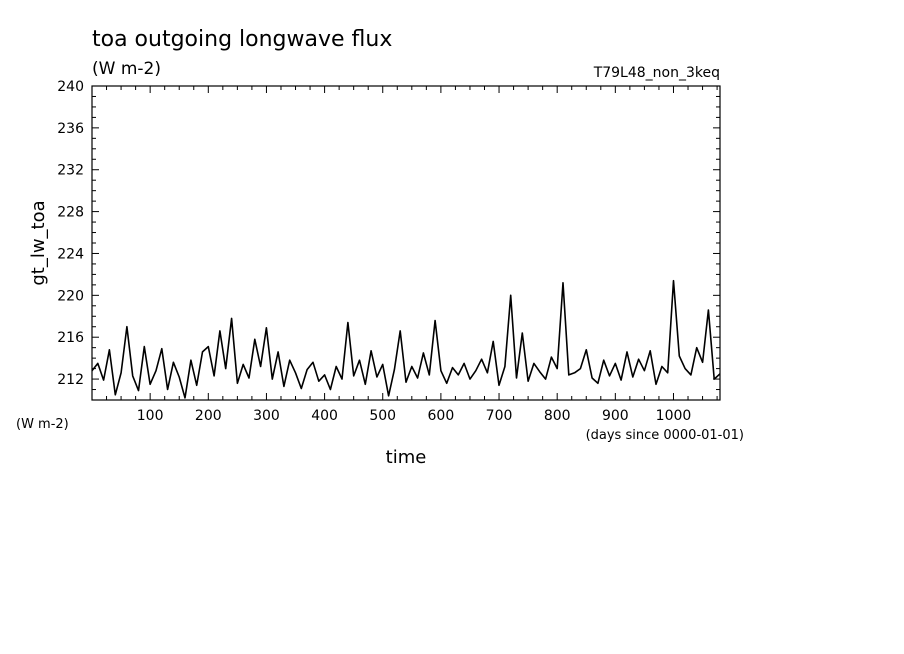  Describe the element at coordinates (615, 416) in the screenshot. I see `x-tick-label: 900` at that location.